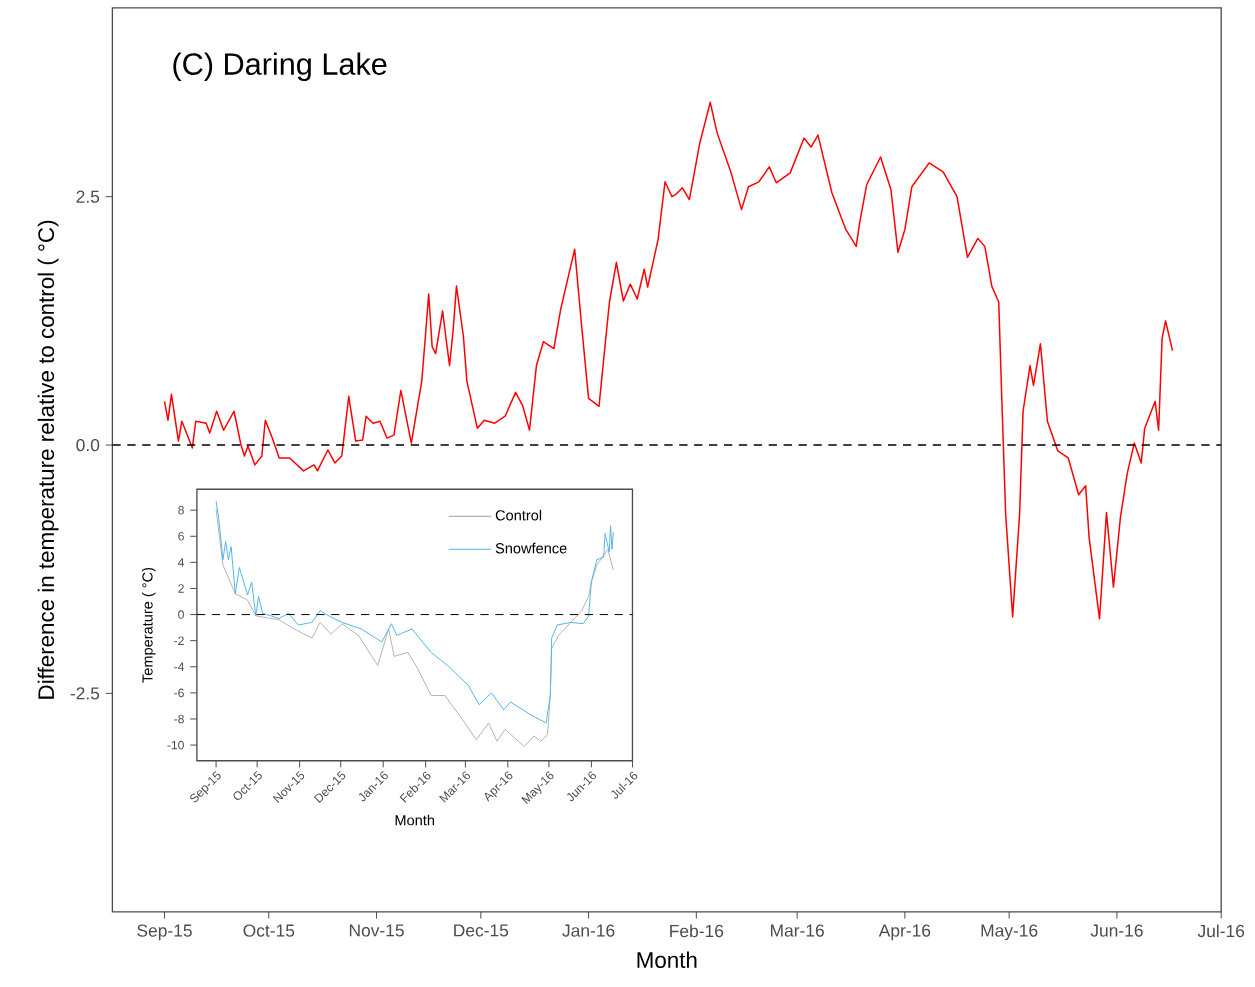  I want to click on x-tick-label: Dec-15, so click(481, 930).